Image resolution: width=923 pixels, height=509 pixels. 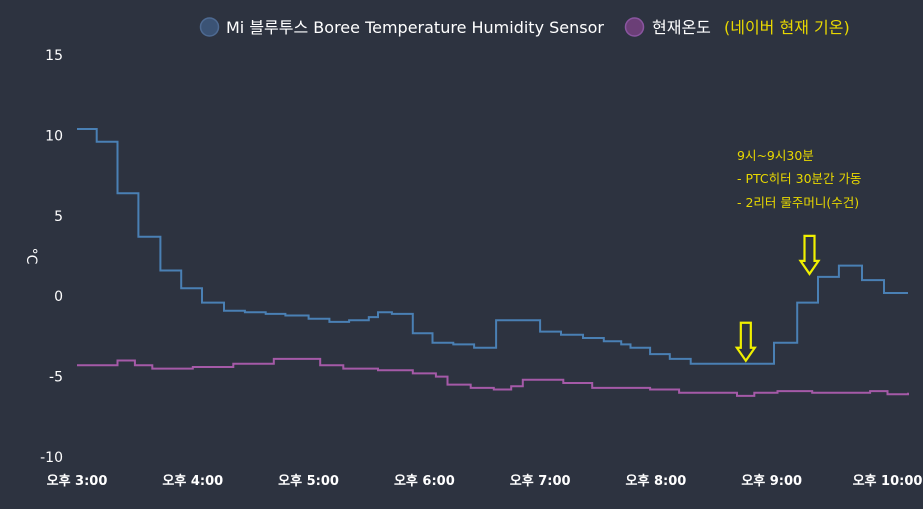 What do you see at coordinates (58, 217) in the screenshot?
I see `y-tick-label: 5` at bounding box center [58, 217].